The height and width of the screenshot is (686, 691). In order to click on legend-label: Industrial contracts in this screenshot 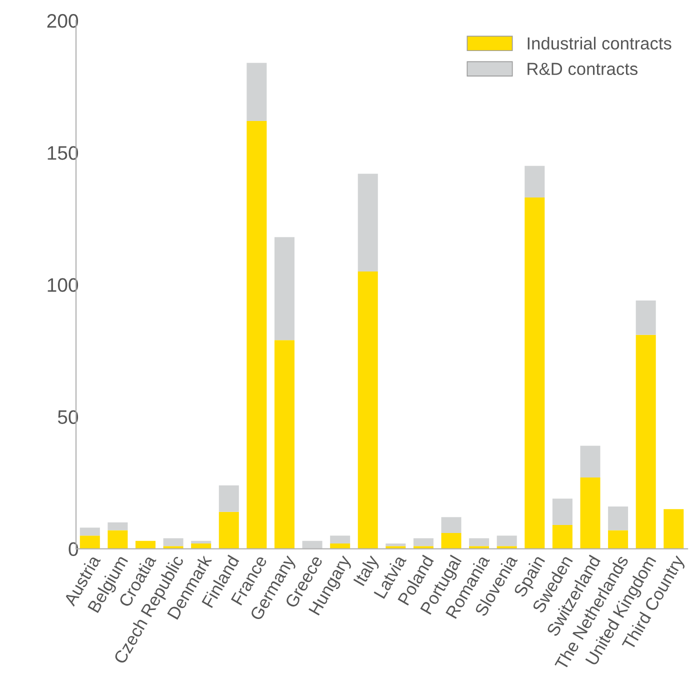, I will do `click(600, 43)`.